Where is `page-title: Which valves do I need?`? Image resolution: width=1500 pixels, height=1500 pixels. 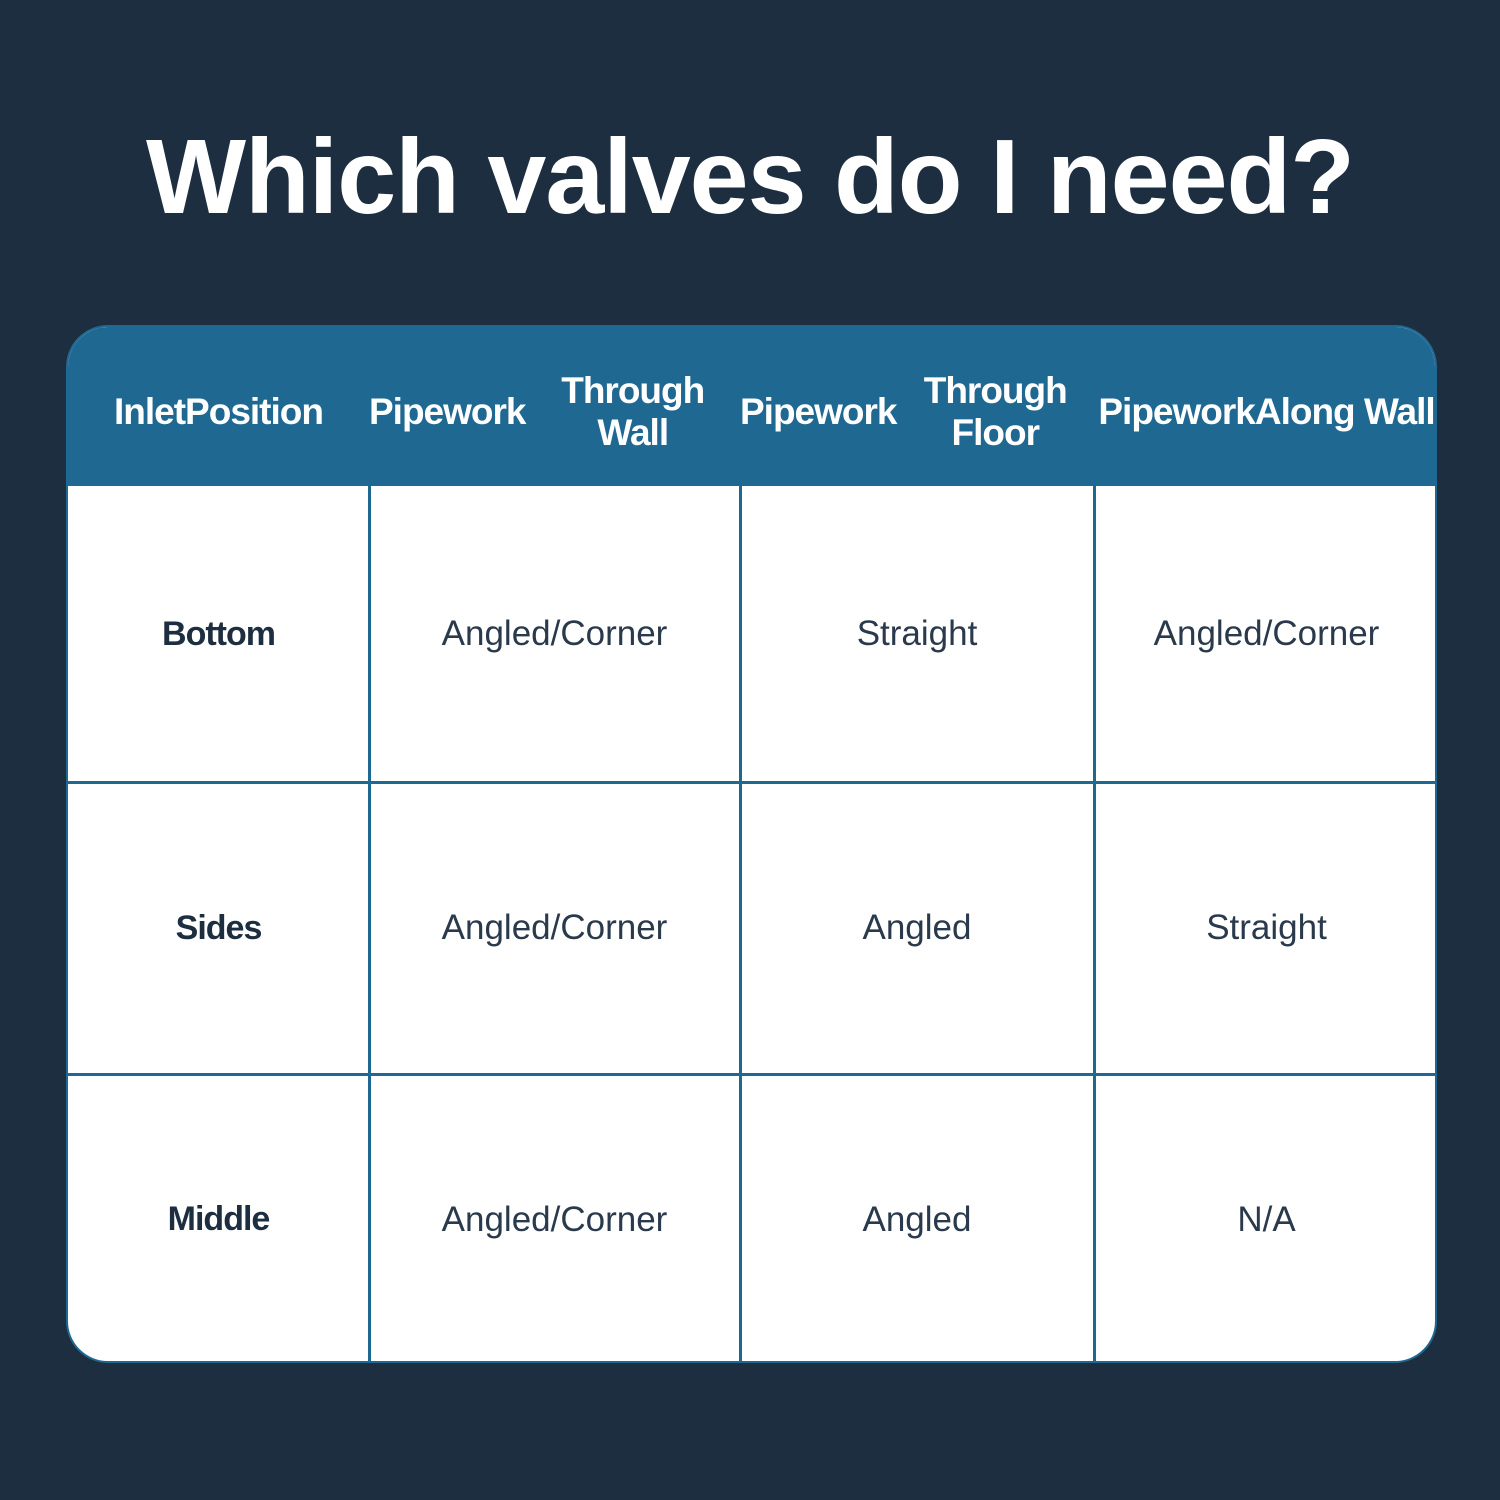 page-title: Which valves do I need? is located at coordinates (750, 177).